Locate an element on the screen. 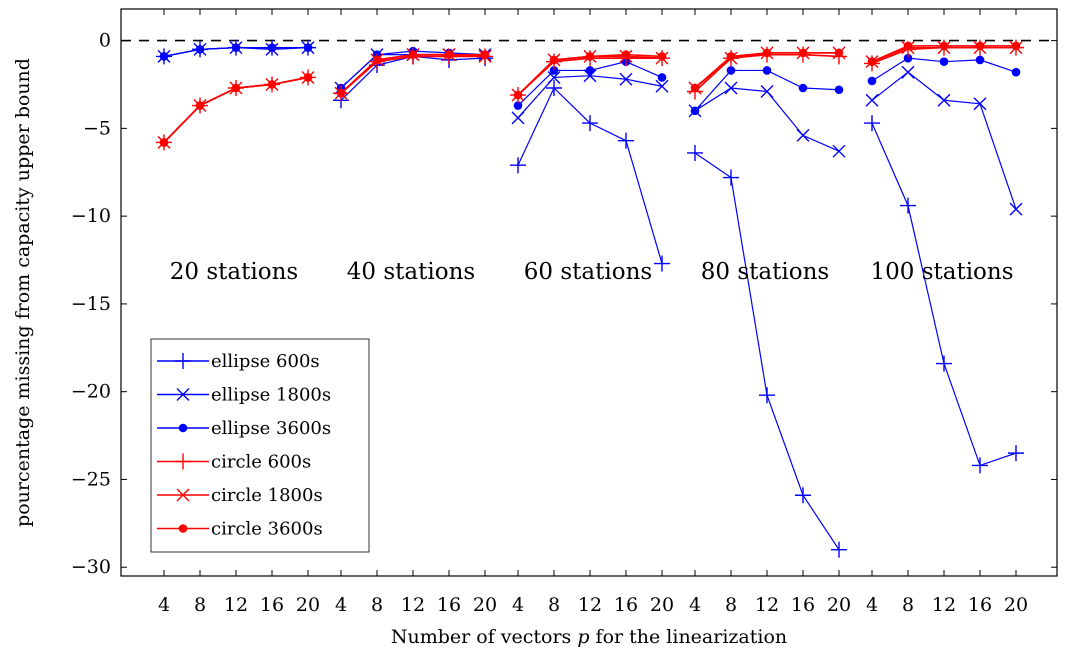 The width and height of the screenshot is (1065, 656). x-axis-label-var: p is located at coordinates (583, 637).